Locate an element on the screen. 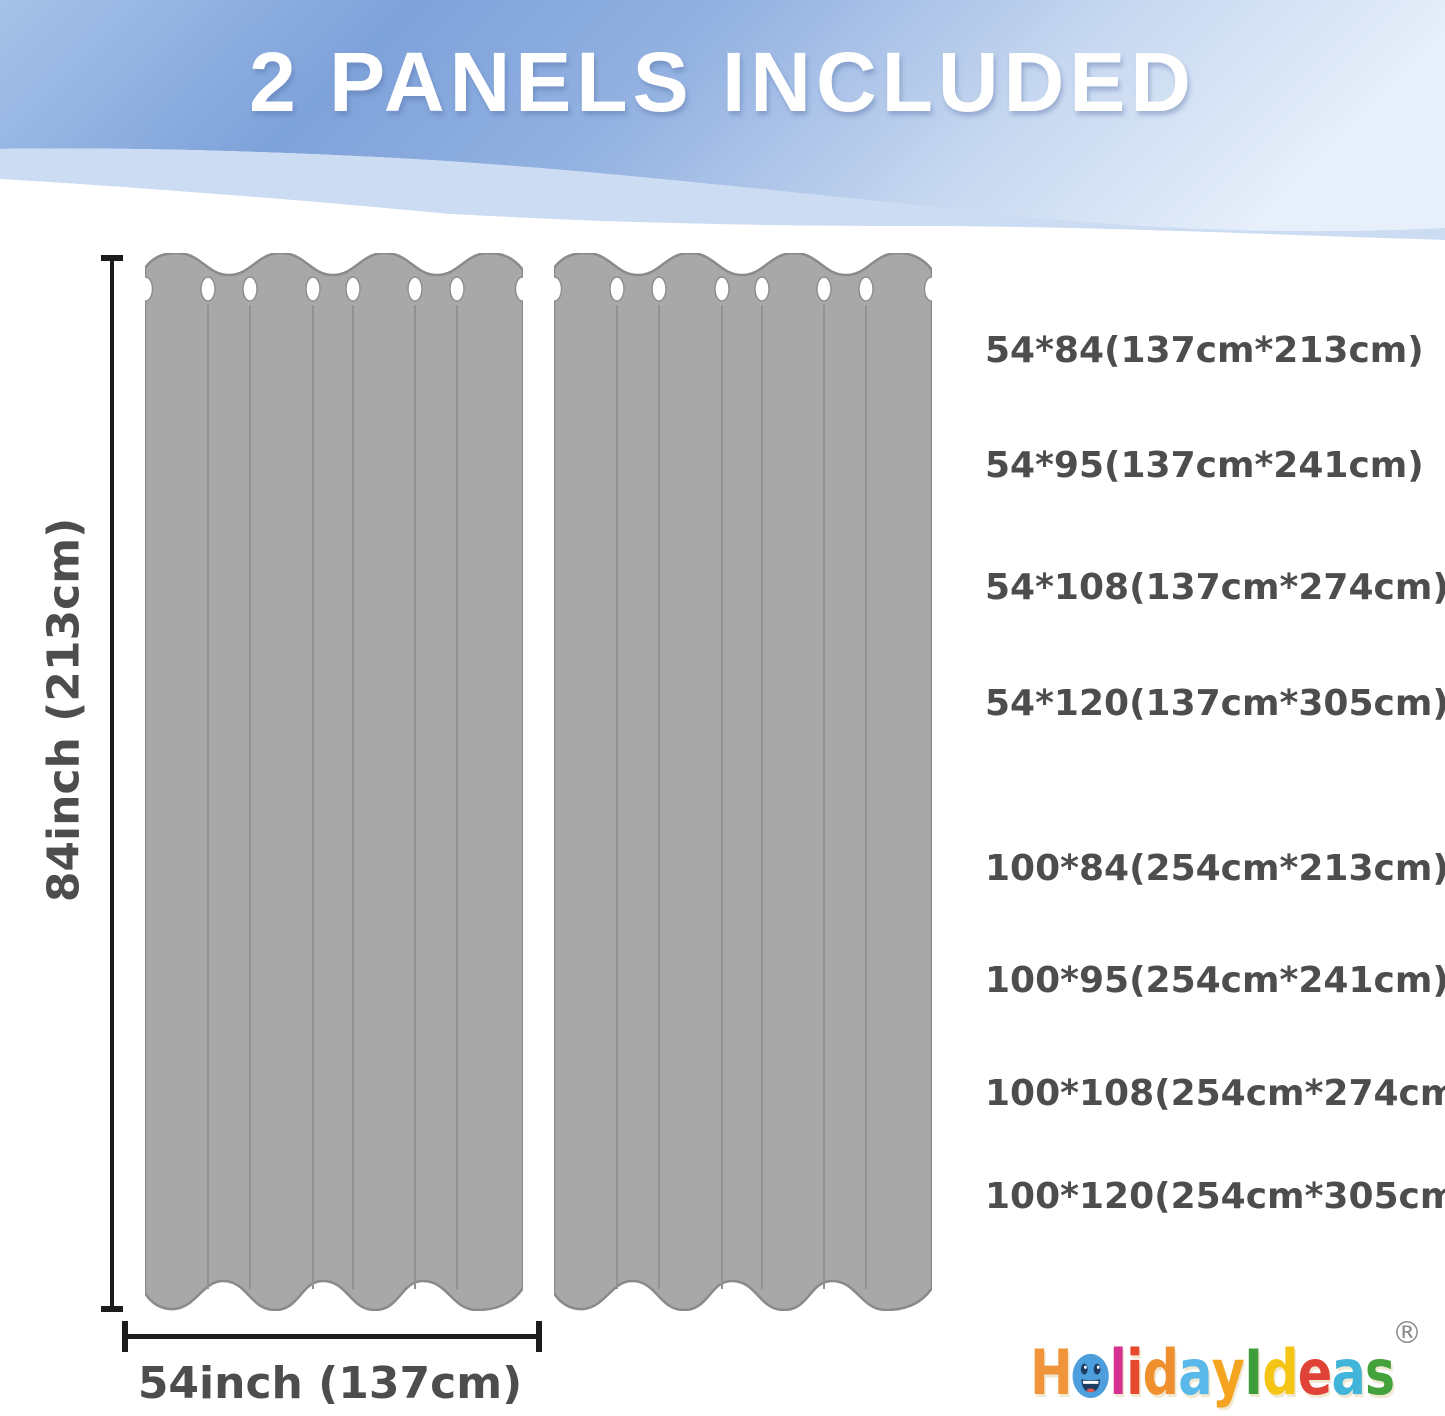 This screenshot has width=1445, height=1416. height-dimension-line is located at coordinates (112, 784).